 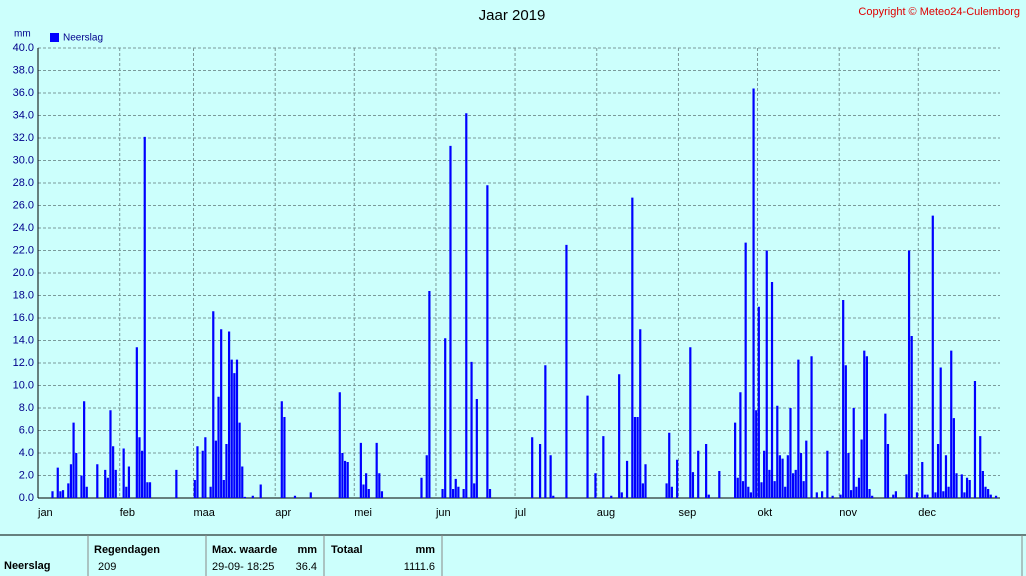 What do you see at coordinates (83, 38) in the screenshot?
I see `legend-label: Neerslag` at bounding box center [83, 38].